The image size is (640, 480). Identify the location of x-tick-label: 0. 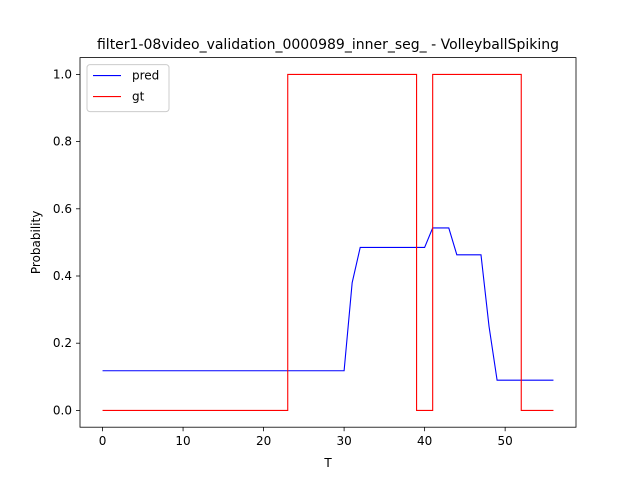
(103, 441).